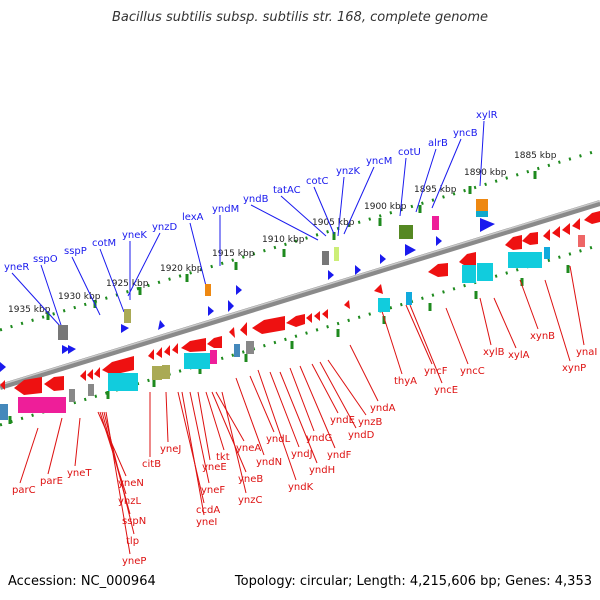 The height and width of the screenshot is (600, 600). What do you see at coordinates (130, 501) in the screenshot?
I see `reverse-gene-label: ynzL` at bounding box center [130, 501].